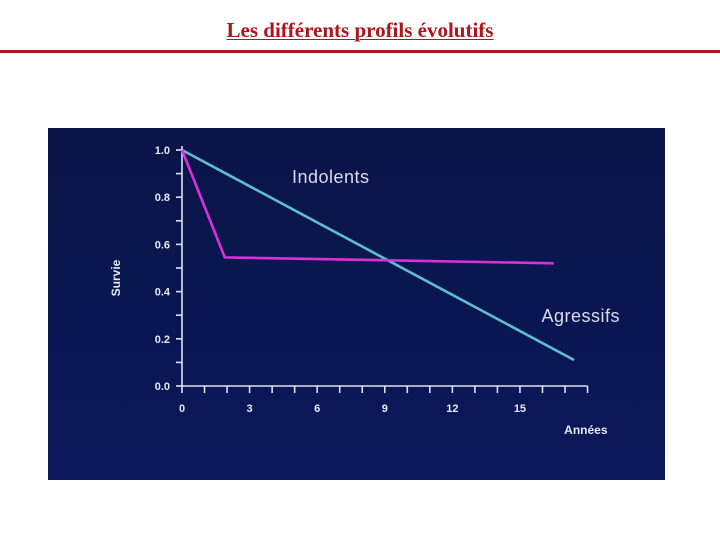  Describe the element at coordinates (360, 51) in the screenshot. I see `title-divider` at that location.